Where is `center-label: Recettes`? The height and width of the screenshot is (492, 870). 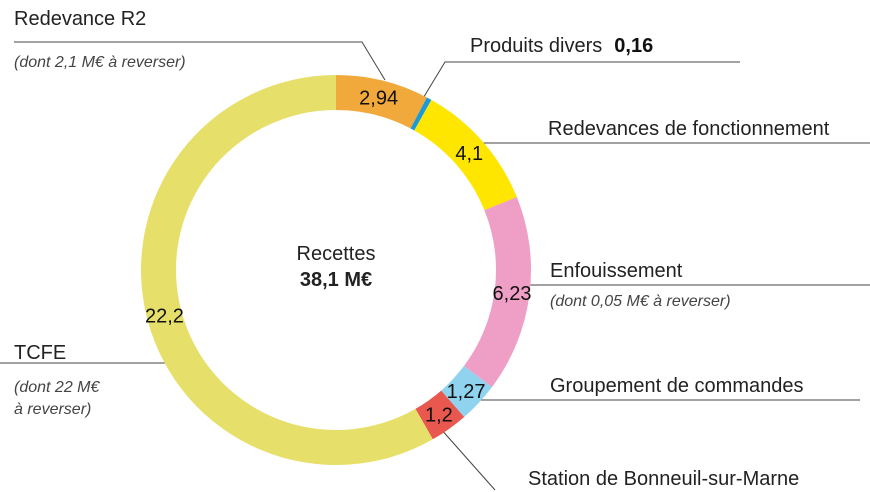
center-label: Recettes is located at coordinates (336, 254).